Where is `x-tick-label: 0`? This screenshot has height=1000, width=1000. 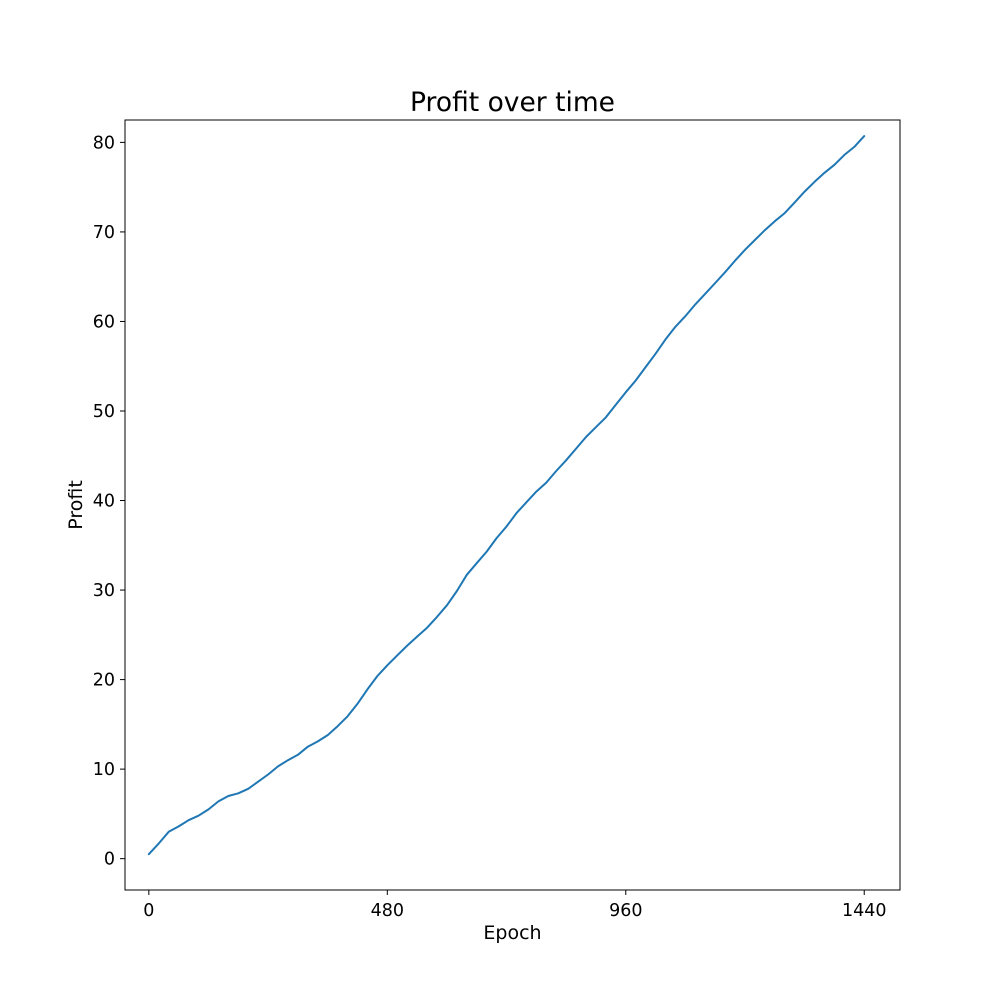 x-tick-label: 0 is located at coordinates (148, 911).